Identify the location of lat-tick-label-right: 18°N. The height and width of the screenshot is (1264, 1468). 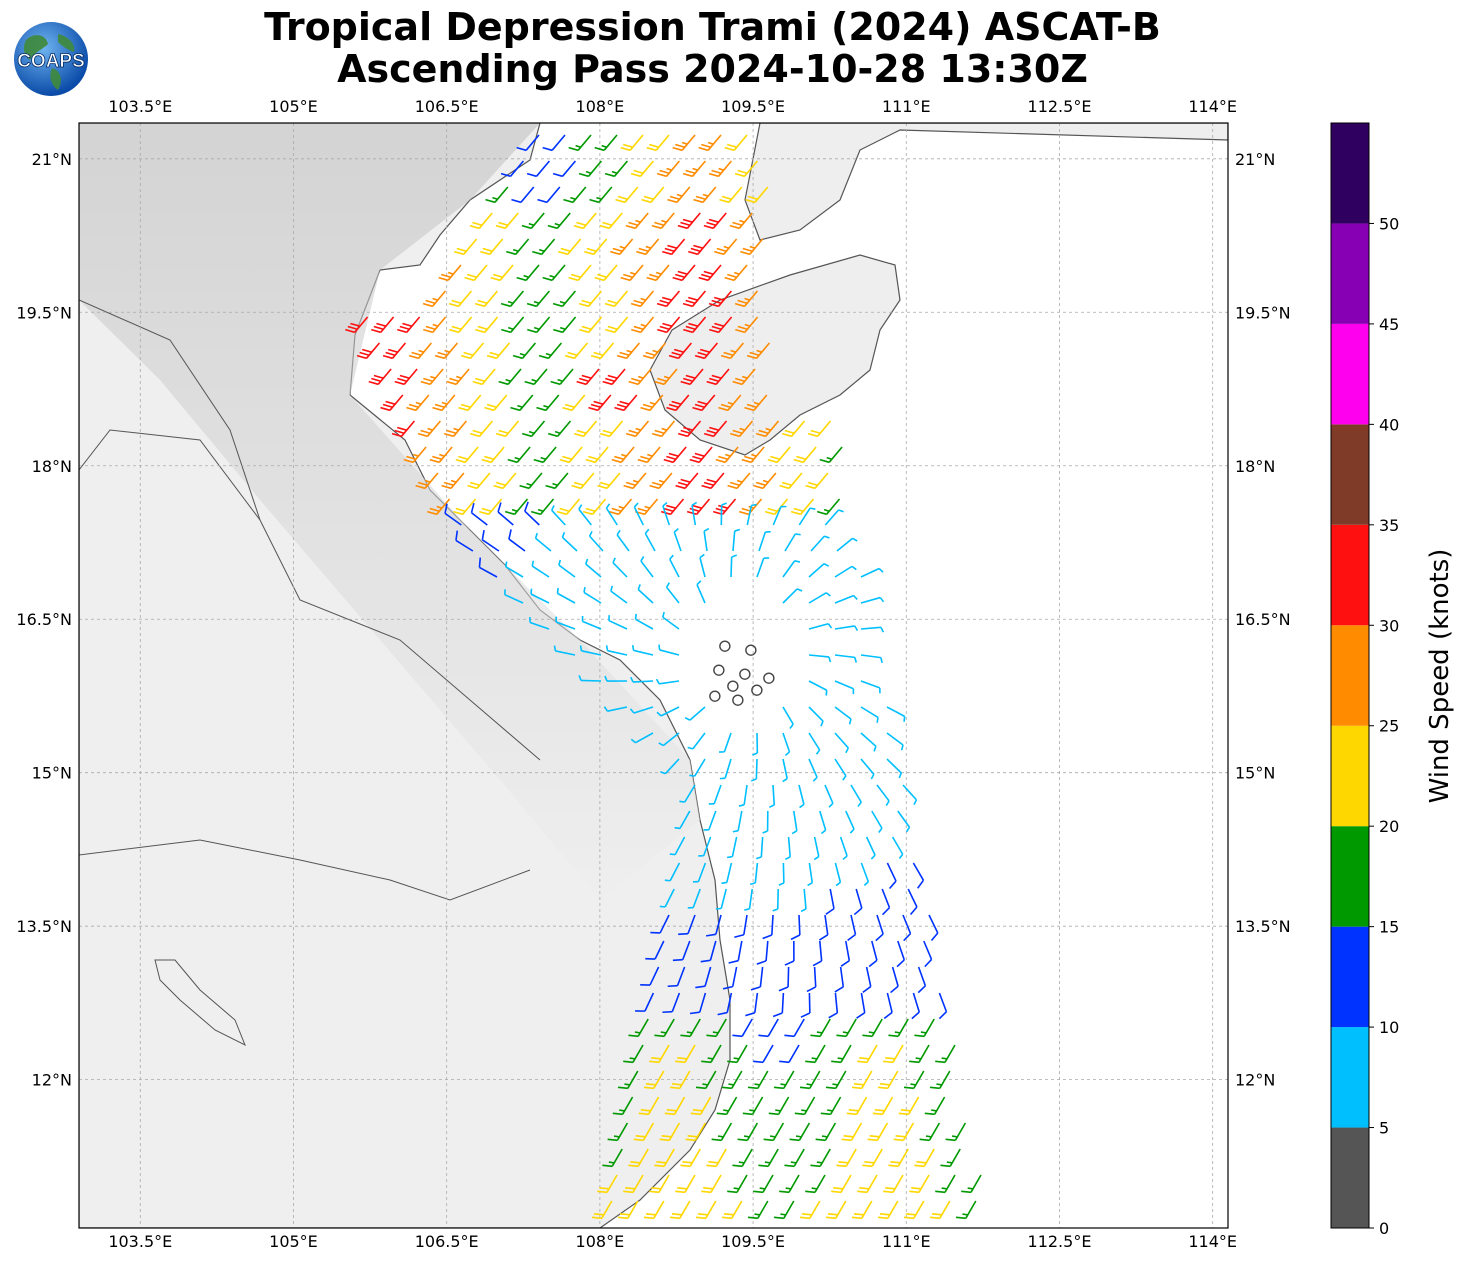
(1255, 466).